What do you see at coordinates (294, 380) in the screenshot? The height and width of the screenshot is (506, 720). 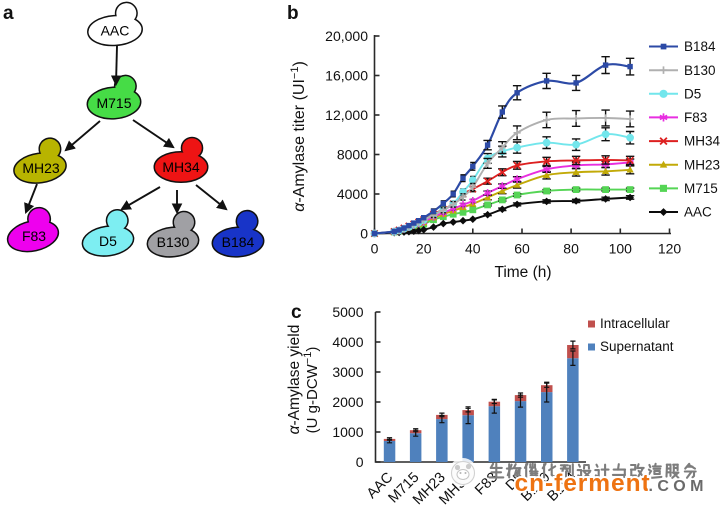 I see `svg-text: α-Amylase yield` at bounding box center [294, 380].